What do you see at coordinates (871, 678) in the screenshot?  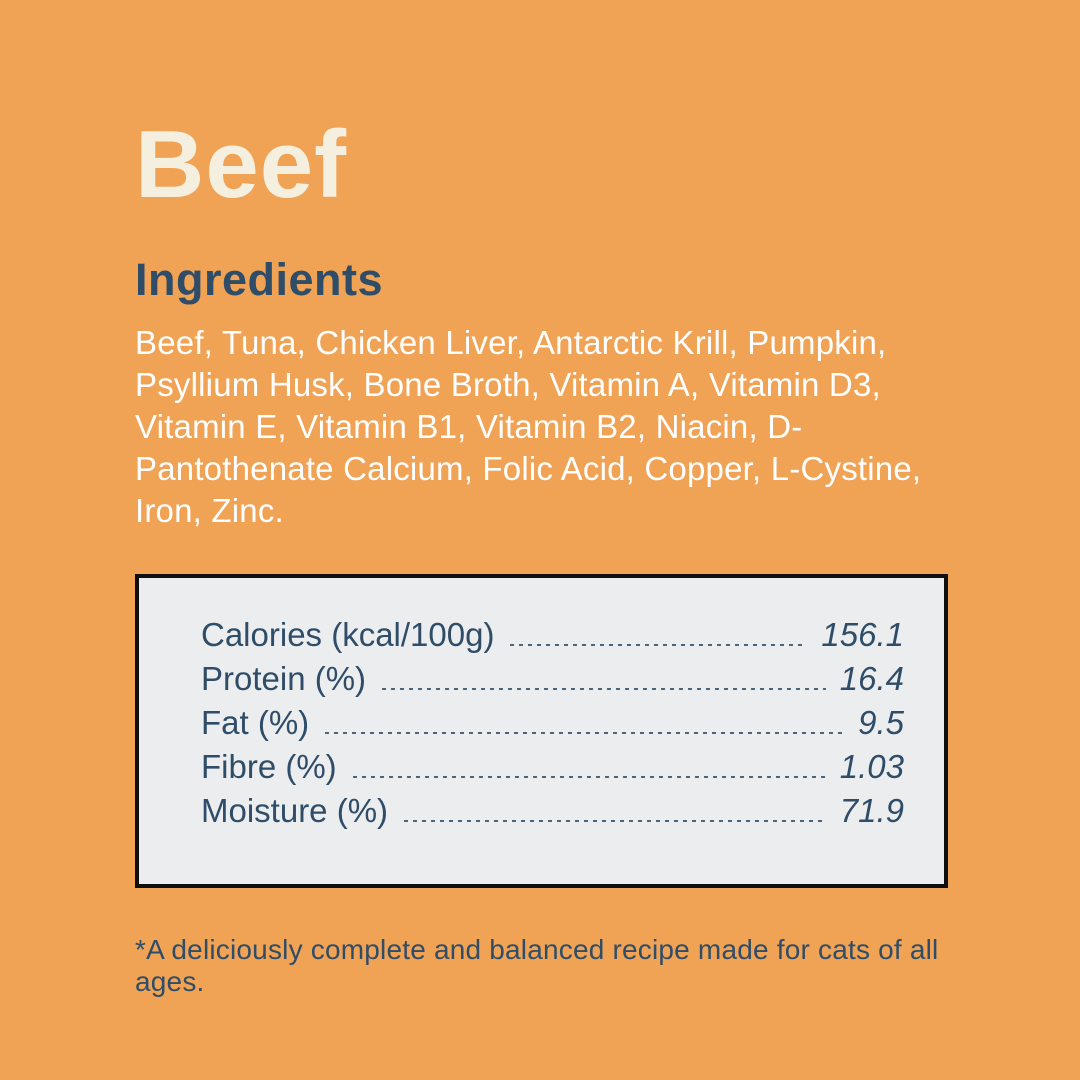 I see `nutrition-value: 16.4` at bounding box center [871, 678].